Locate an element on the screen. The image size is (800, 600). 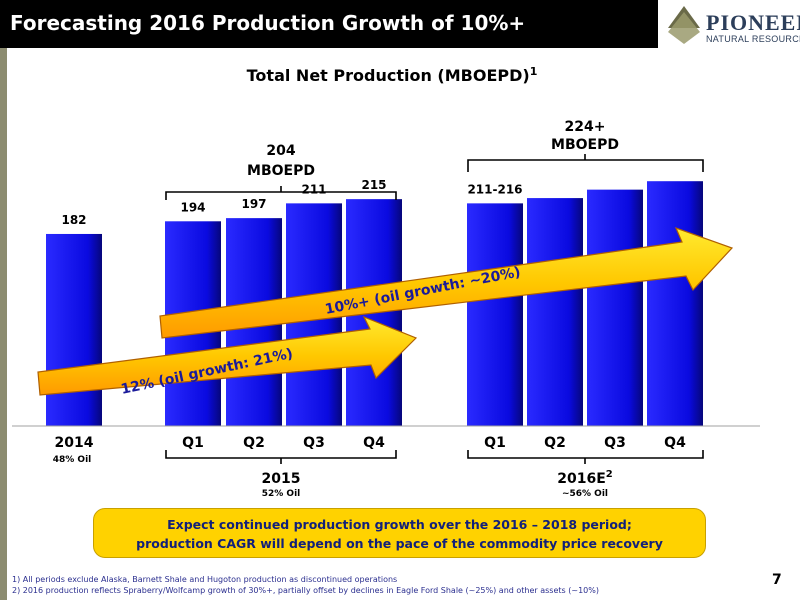
total-2015-line2: MBOEPD is located at coordinates (281, 171).